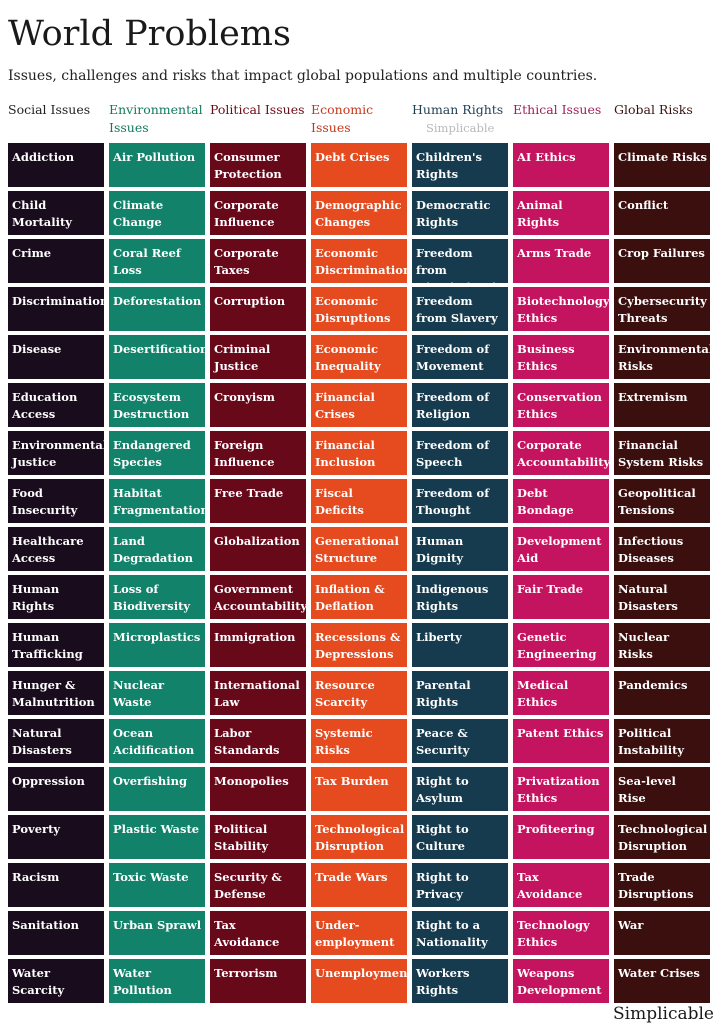  I want to click on issue-cell: Conflict, so click(662, 213).